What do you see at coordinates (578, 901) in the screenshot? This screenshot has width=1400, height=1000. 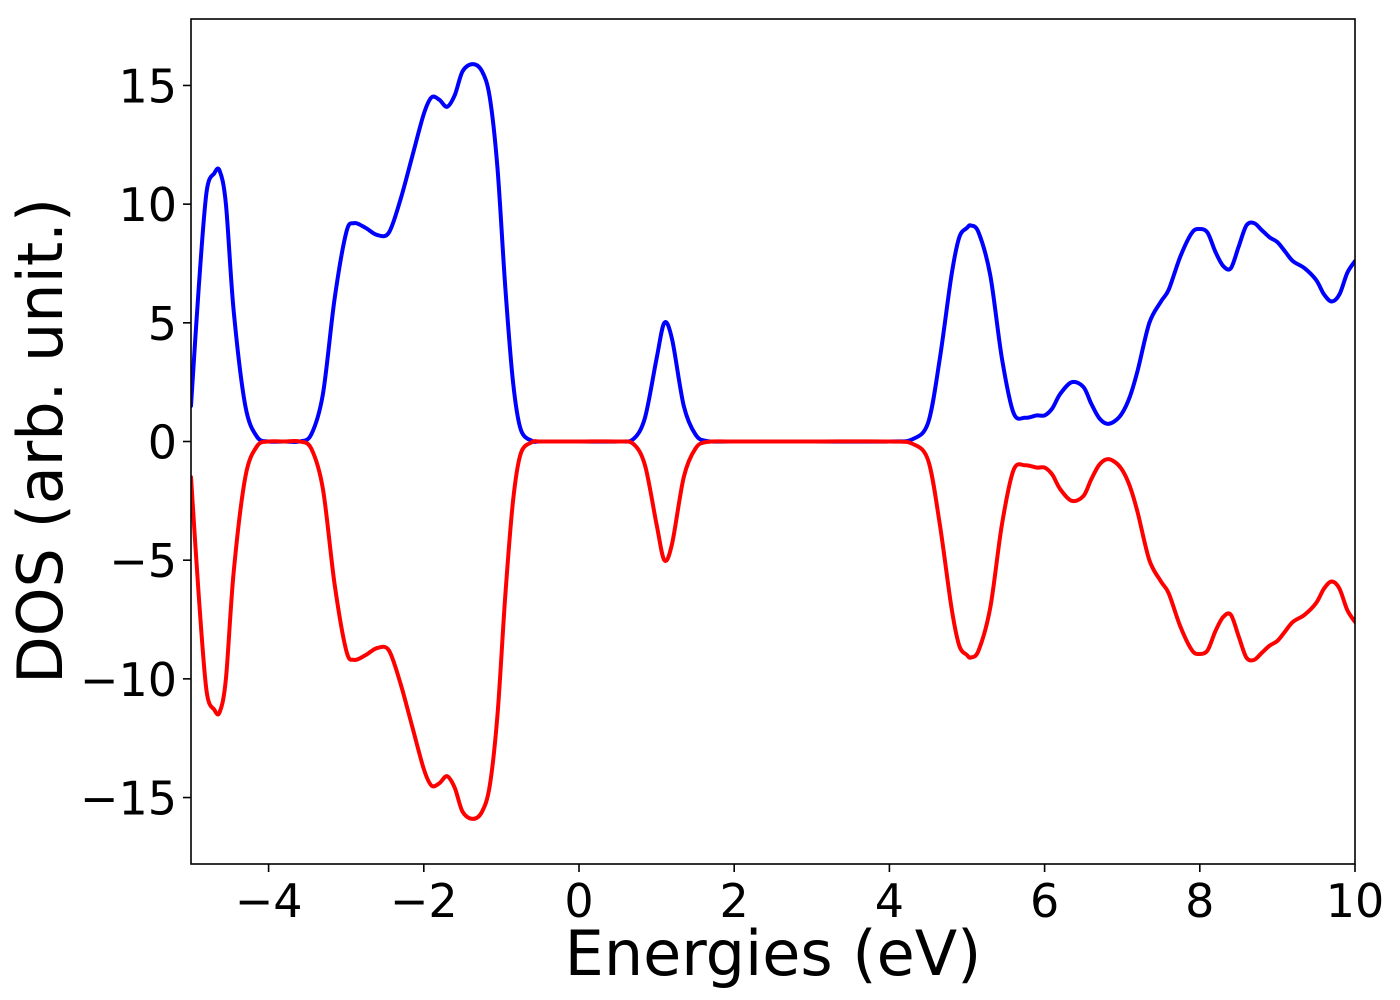 I see `x-tick-label: 0` at bounding box center [578, 901].